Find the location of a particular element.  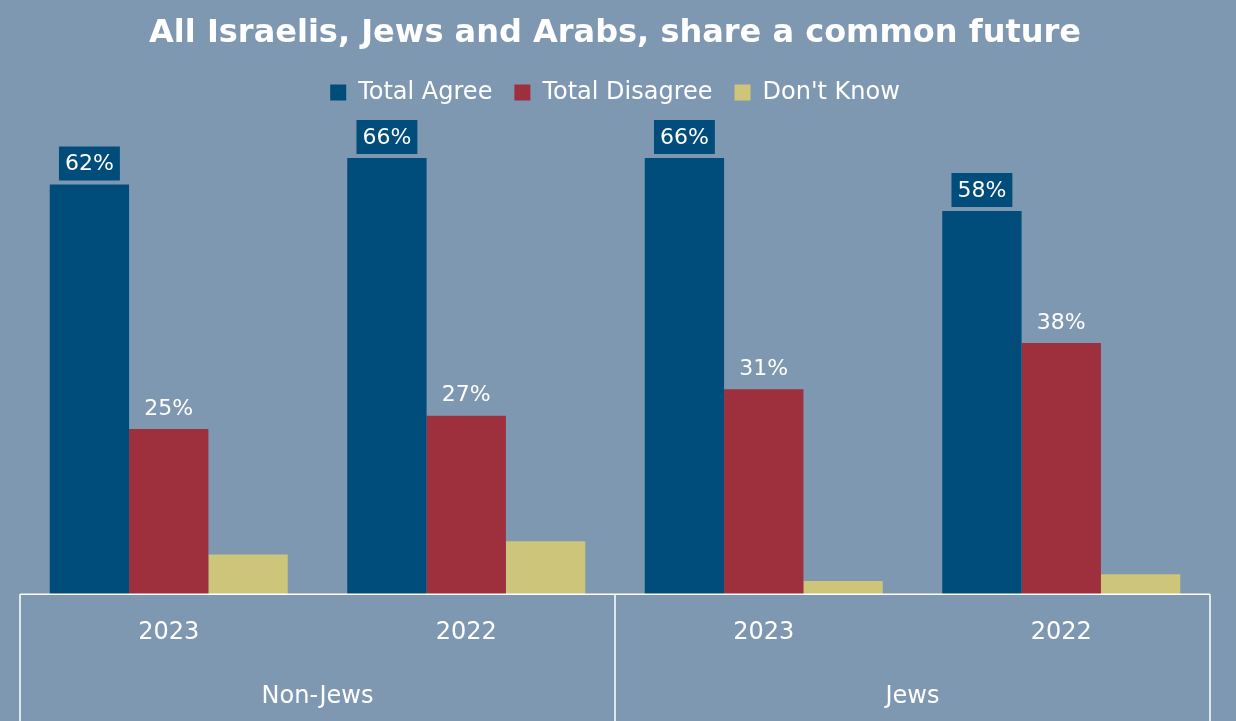

data-label: 58% is located at coordinates (982, 189).